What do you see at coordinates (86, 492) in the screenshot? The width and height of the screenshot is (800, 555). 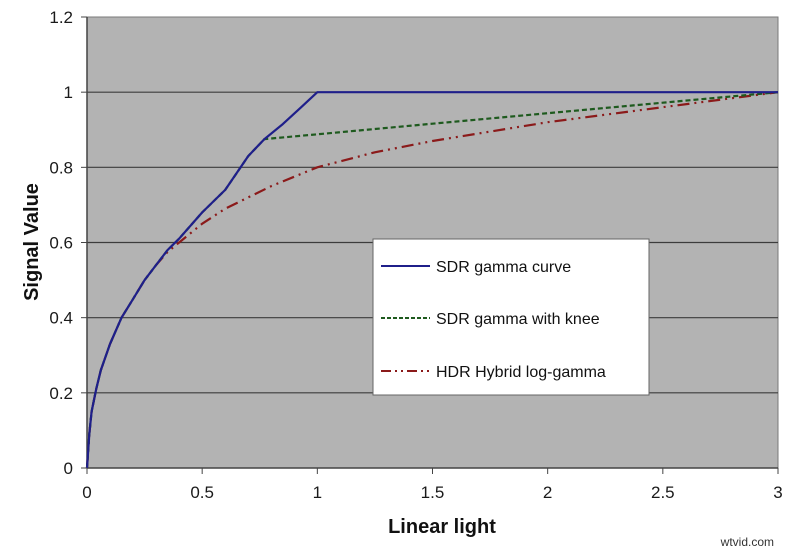 I see `x-tick-label: 0` at bounding box center [86, 492].